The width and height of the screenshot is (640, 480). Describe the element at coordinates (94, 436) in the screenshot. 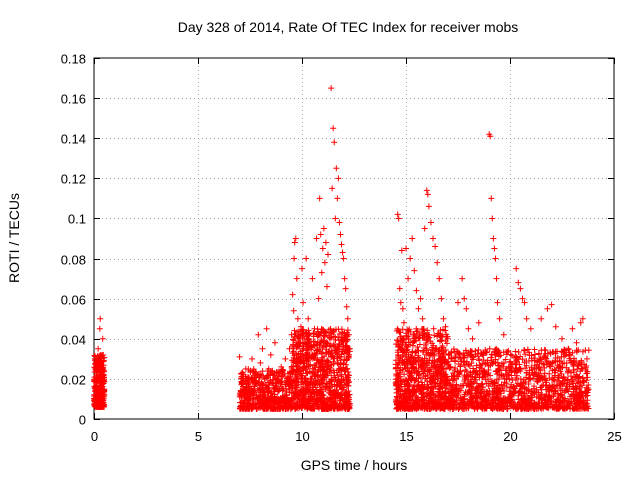

I see `x-tick-label: 0` at that location.